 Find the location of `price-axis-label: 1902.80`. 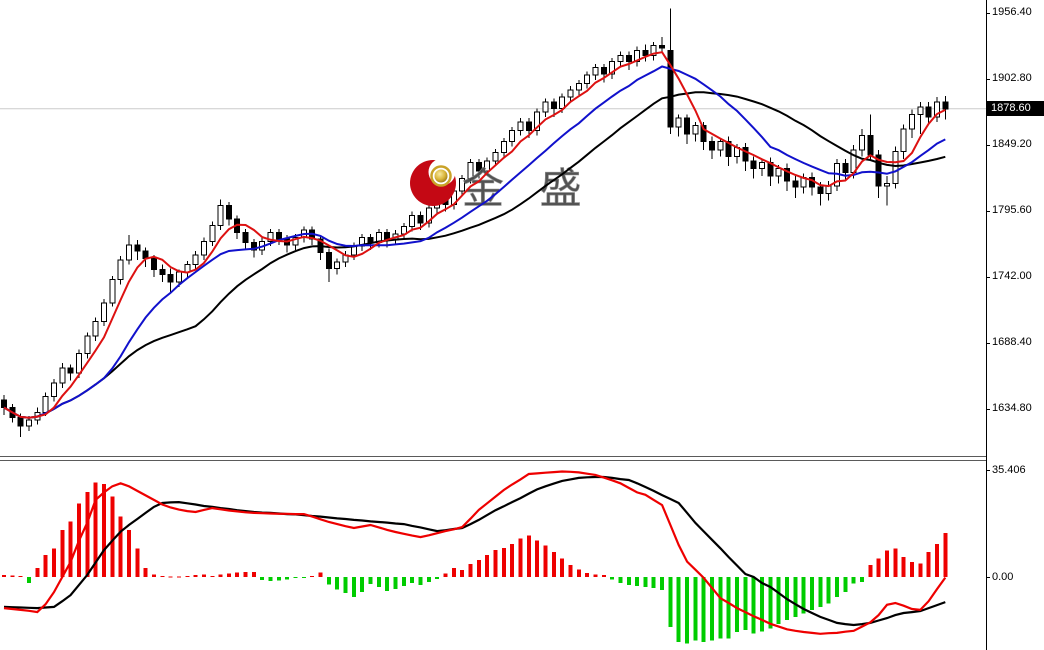

price-axis-label: 1902.80 is located at coordinates (1012, 77).